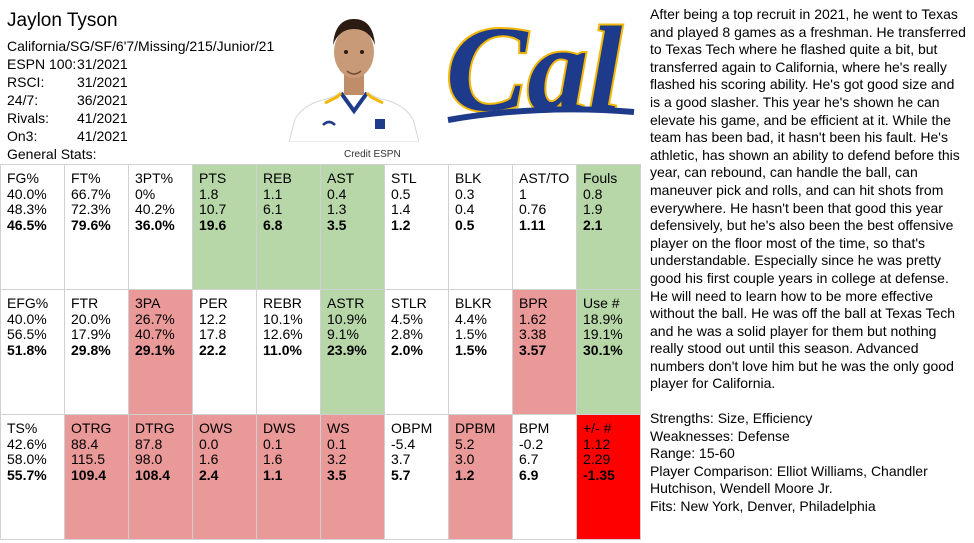 The image size is (974, 543). Describe the element at coordinates (539, 68) in the screenshot. I see `cal-logo: Cal` at that location.